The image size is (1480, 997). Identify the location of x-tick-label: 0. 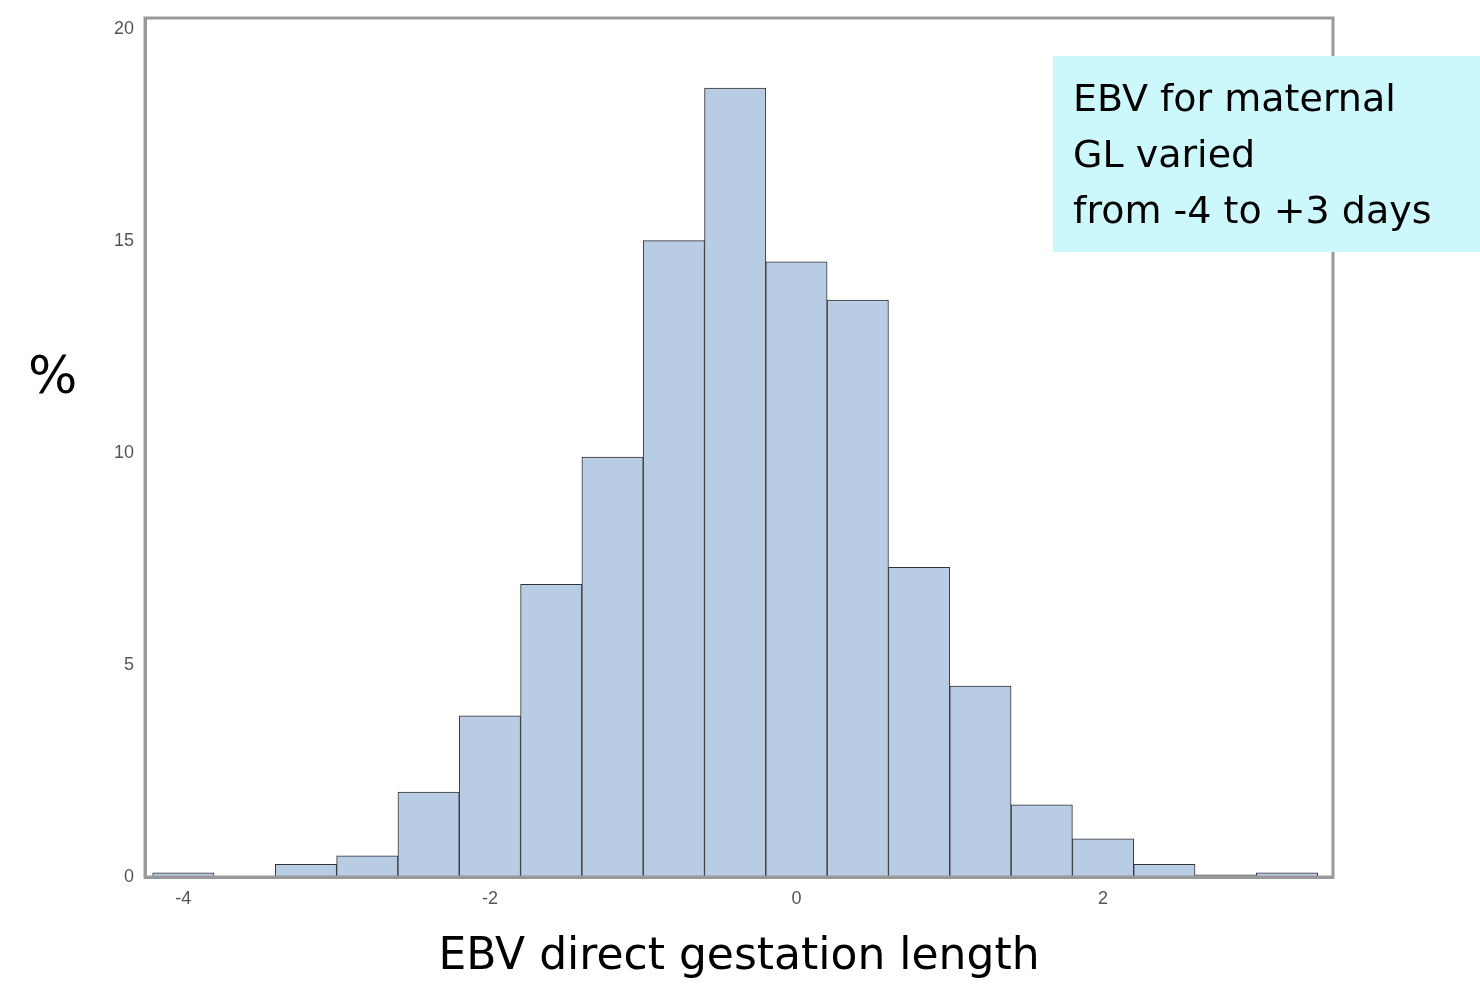
(796, 897).